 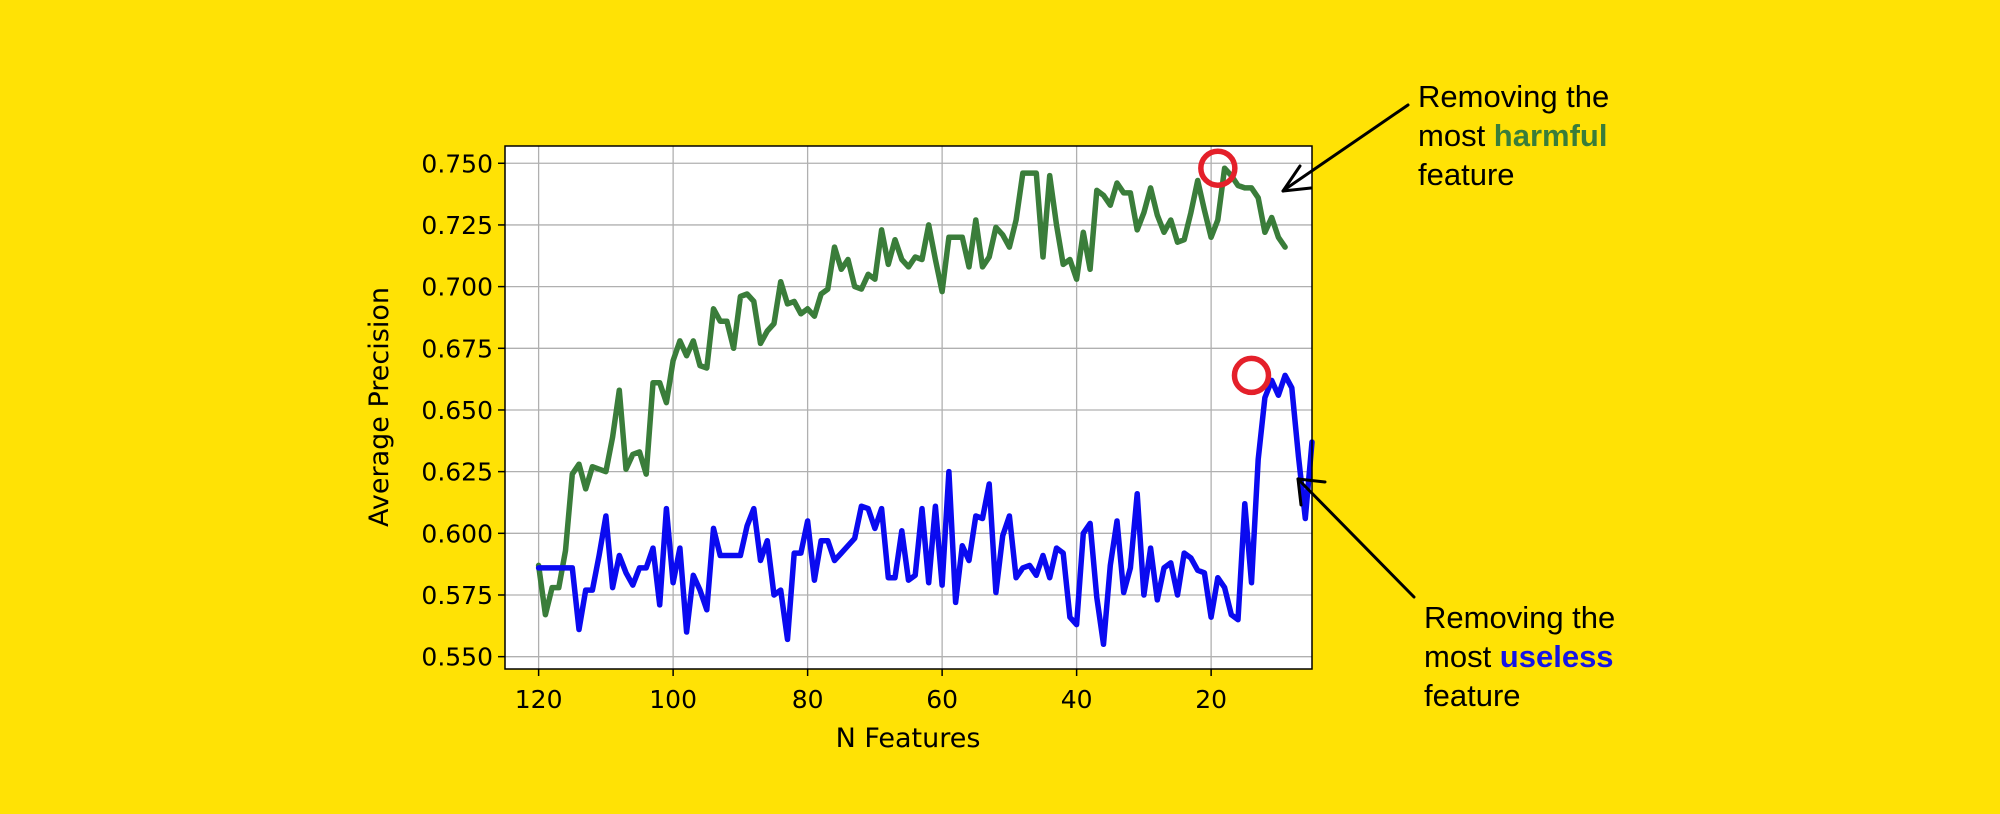 What do you see at coordinates (457, 287) in the screenshot?
I see `y-tick-label: 0.700` at bounding box center [457, 287].